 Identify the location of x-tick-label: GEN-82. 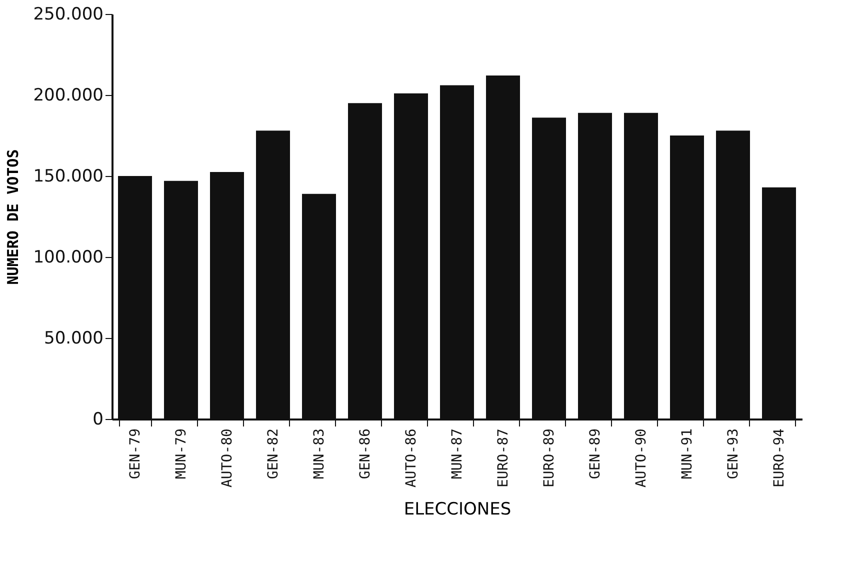
(274, 454).